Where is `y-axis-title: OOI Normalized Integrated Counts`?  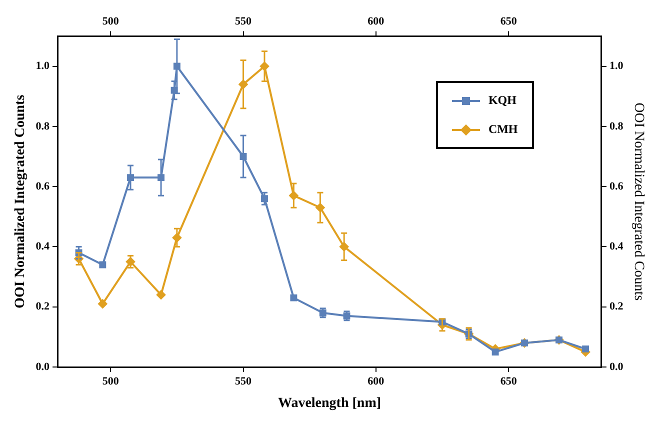 y-axis-title: OOI Normalized Integrated Counts is located at coordinates (20, 201).